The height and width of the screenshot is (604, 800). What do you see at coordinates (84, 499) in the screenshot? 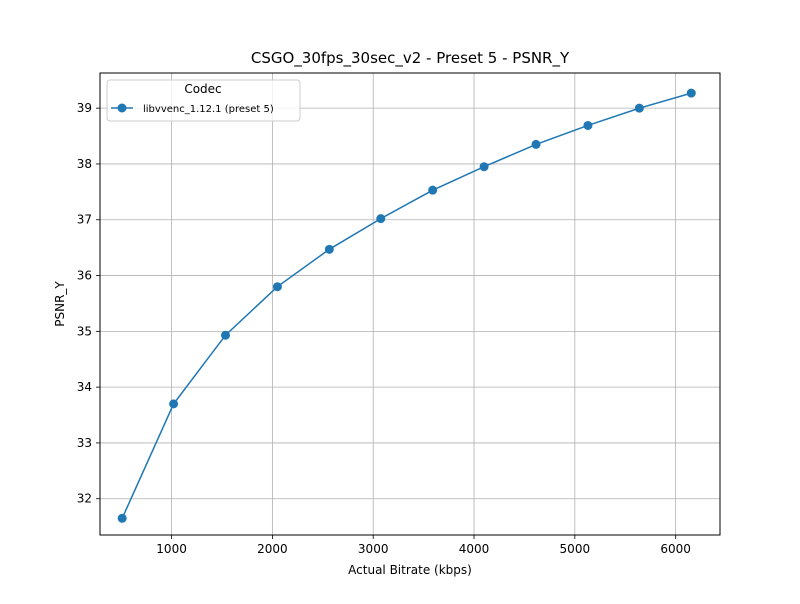
I see `y-tick-label: 32` at bounding box center [84, 499].